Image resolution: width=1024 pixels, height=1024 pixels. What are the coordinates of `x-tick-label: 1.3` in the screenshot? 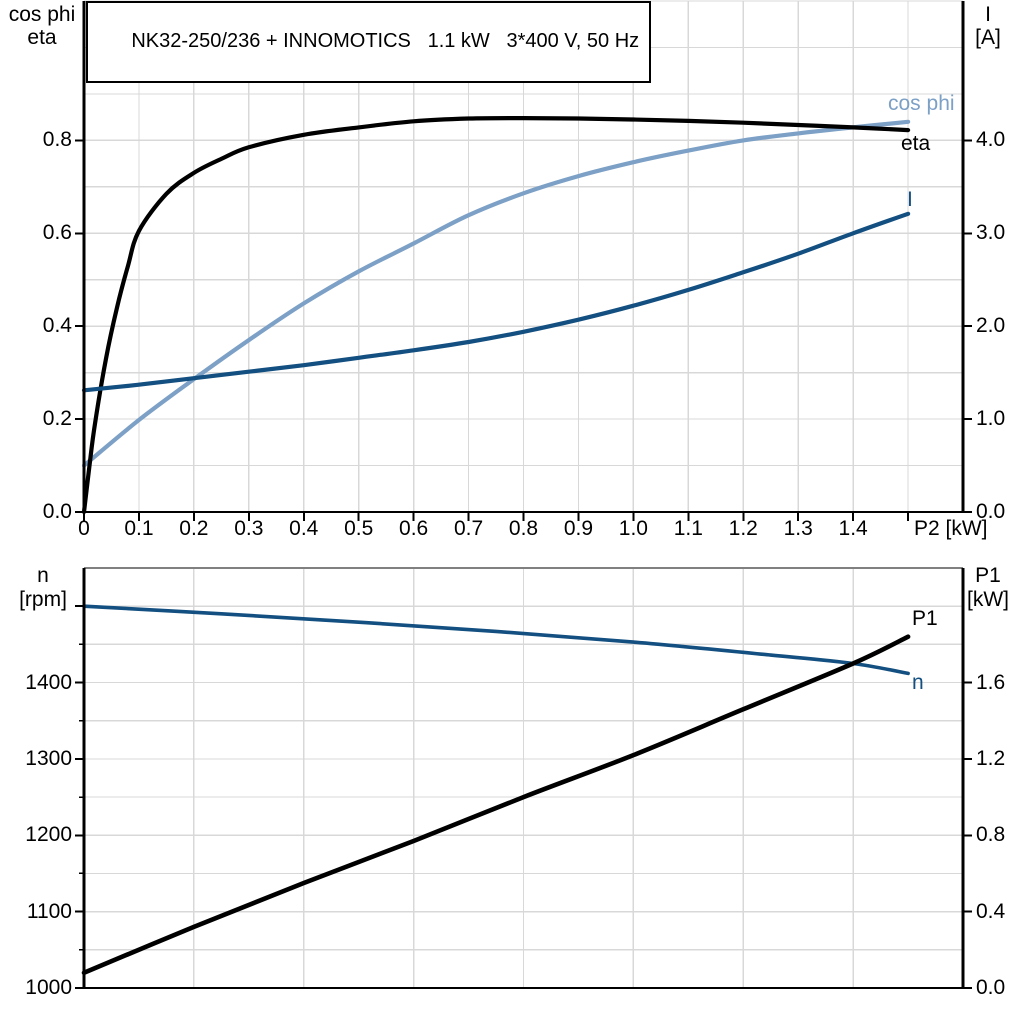 It's located at (798, 528).